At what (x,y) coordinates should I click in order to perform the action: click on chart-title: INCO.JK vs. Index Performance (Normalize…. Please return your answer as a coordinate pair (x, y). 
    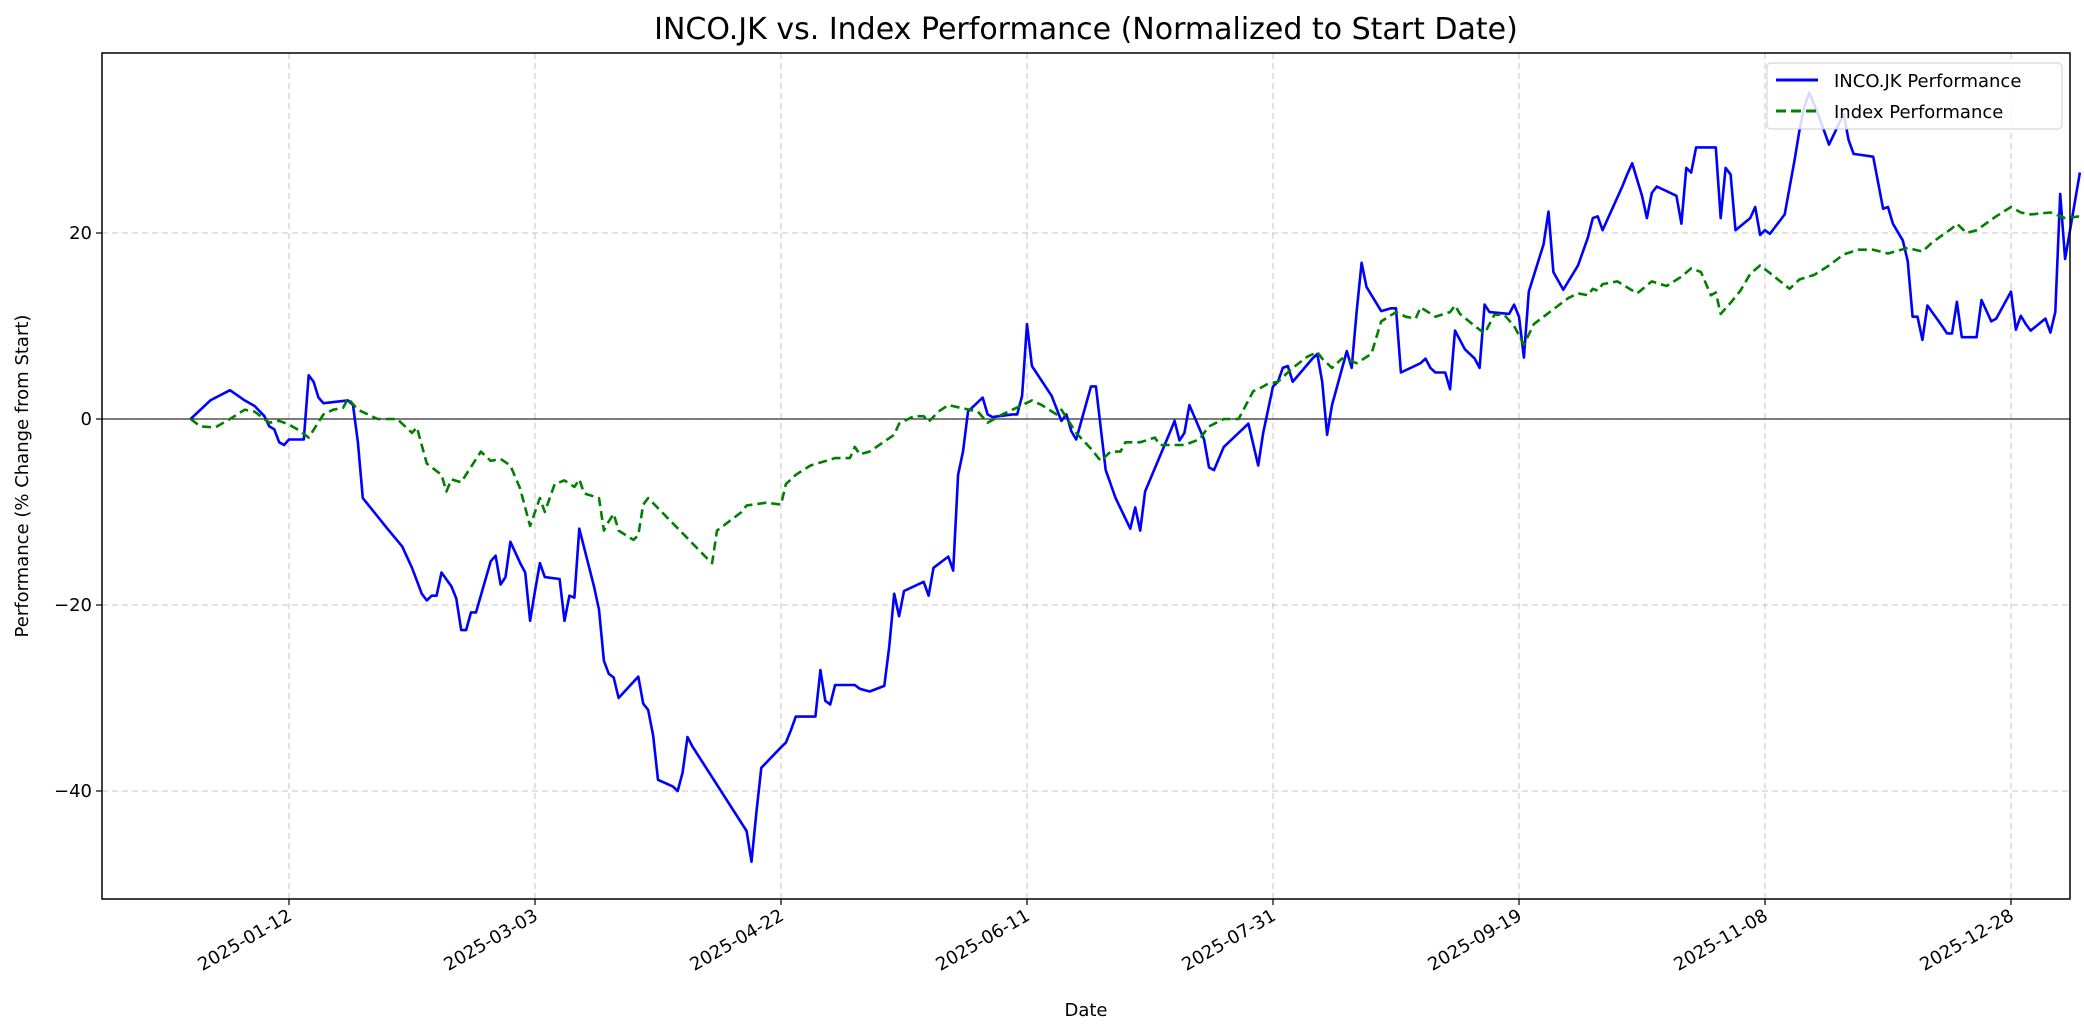
    Looking at the image, I should click on (1086, 29).